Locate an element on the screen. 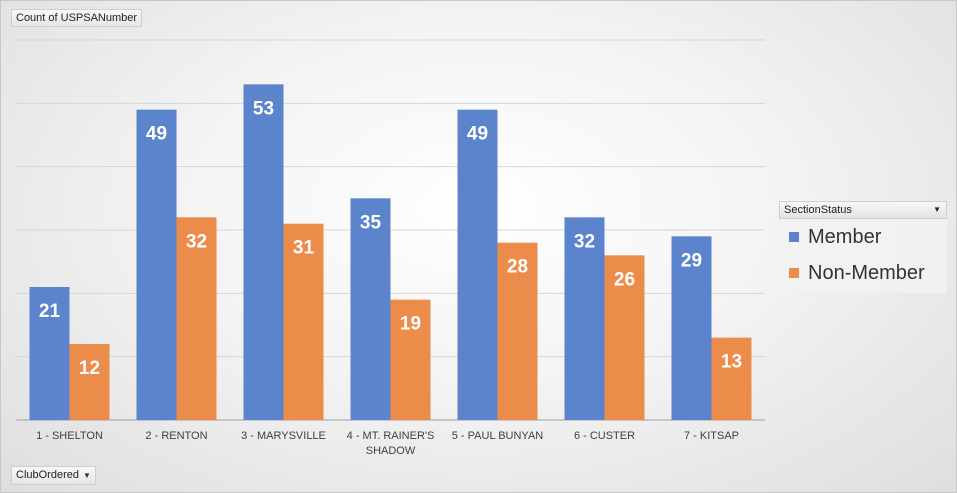 The image size is (957, 493). x-tick-label: 5 - PAUL BUNYAN is located at coordinates (498, 436).